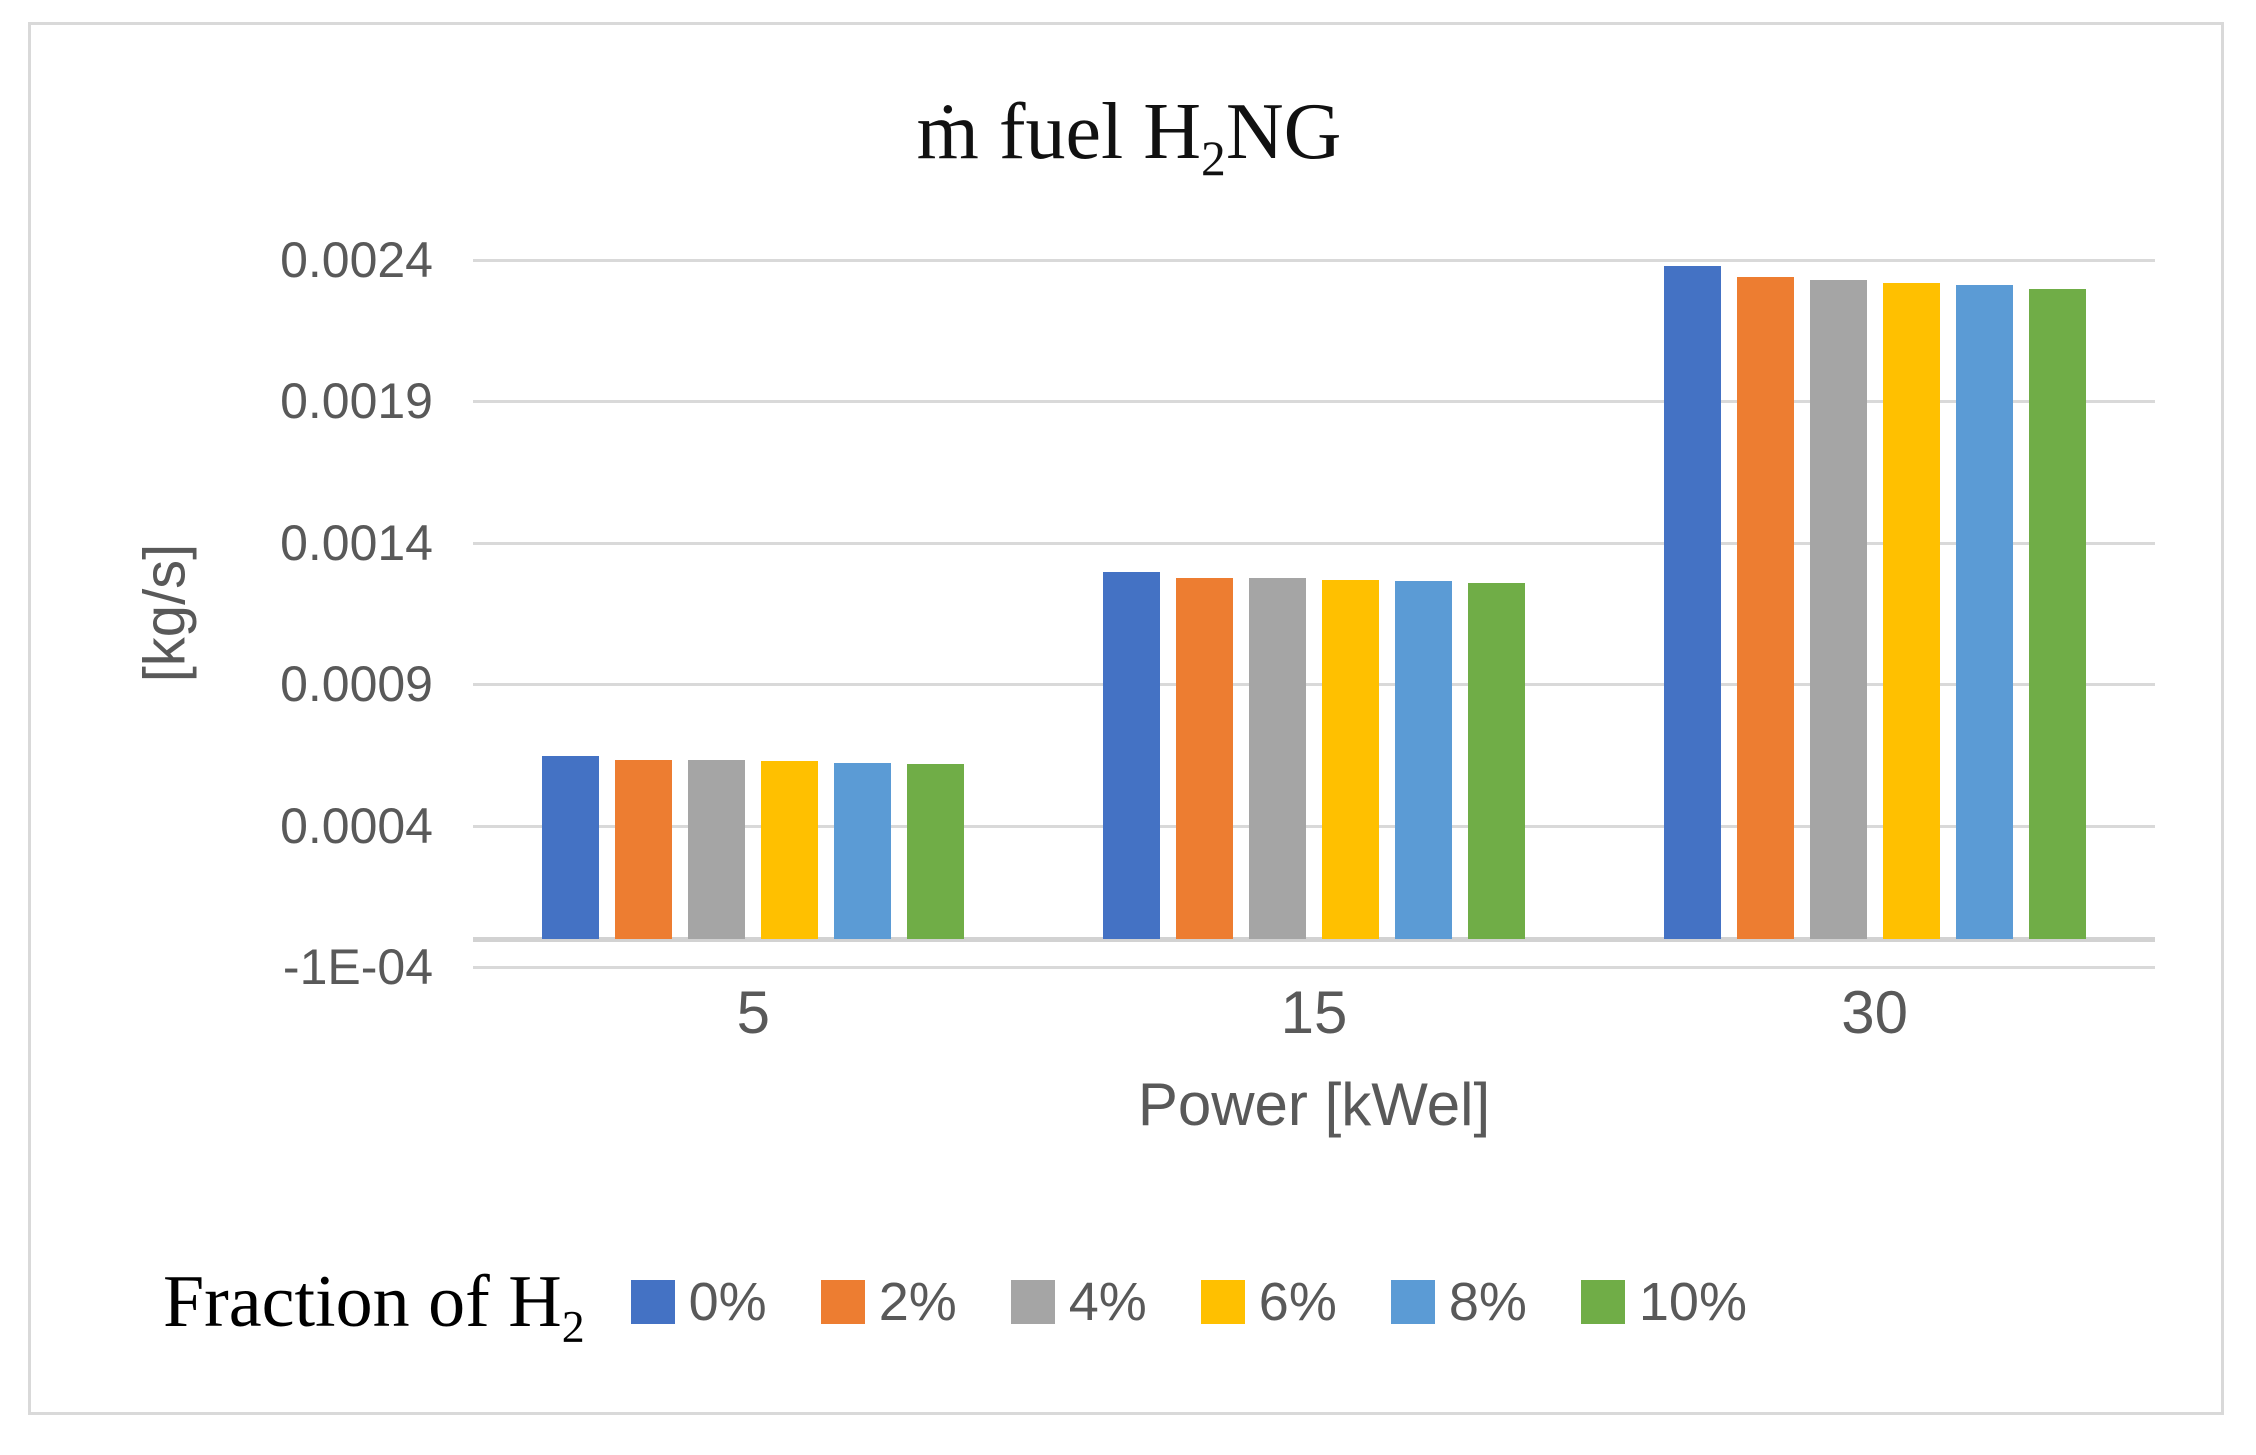 The height and width of the screenshot is (1455, 2256). What do you see at coordinates (357, 967) in the screenshot?
I see `y-tick-label: -1E-04` at bounding box center [357, 967].